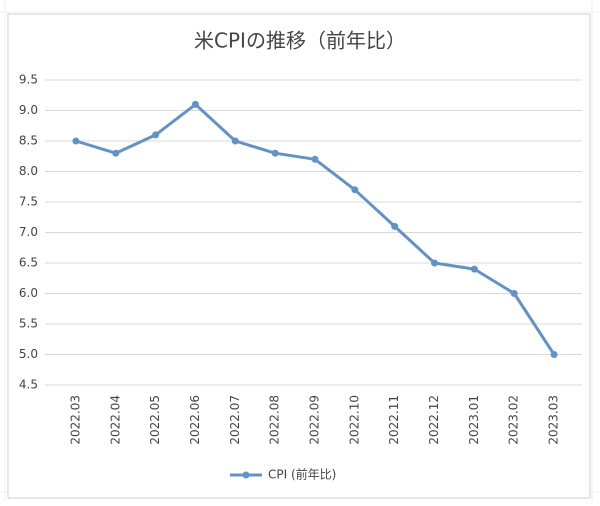  What do you see at coordinates (302, 474) in the screenshot?
I see `legend-label: CPI (前年比)` at bounding box center [302, 474].